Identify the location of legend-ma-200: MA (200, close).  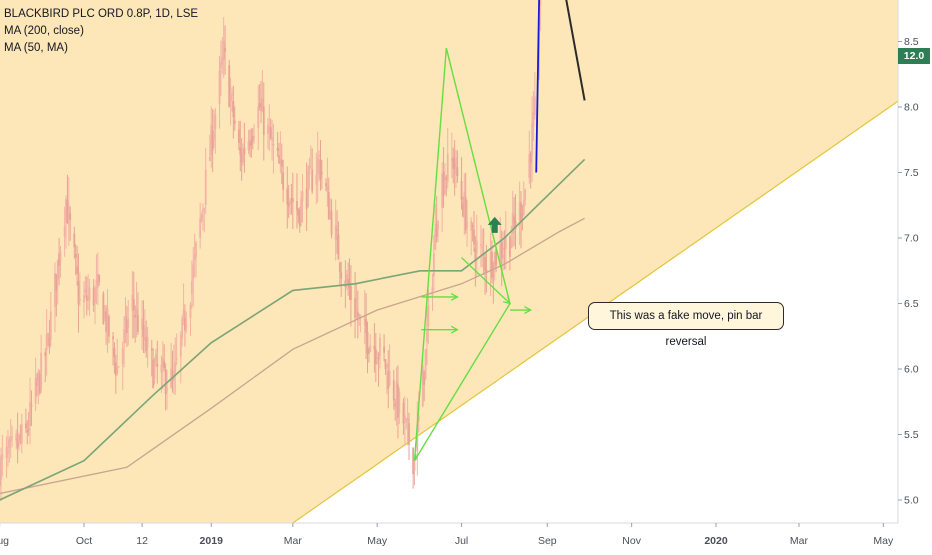
(44, 31).